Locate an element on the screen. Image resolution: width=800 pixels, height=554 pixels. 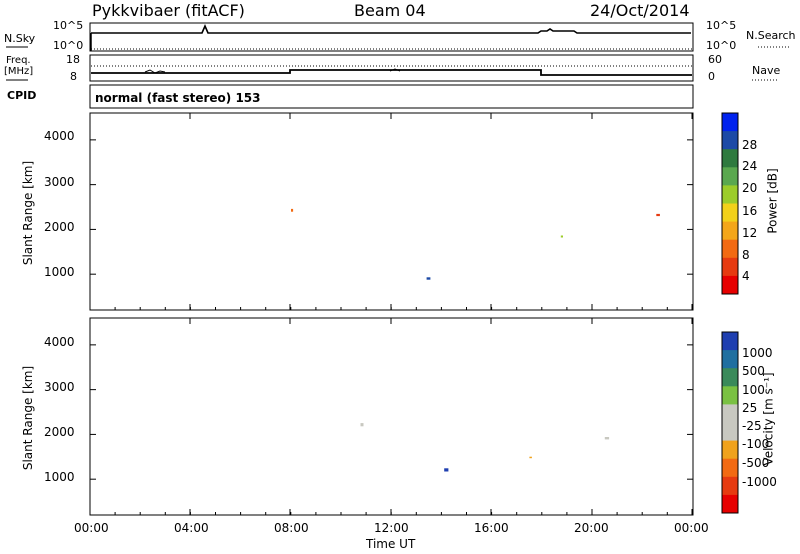
nave-label: Nave is located at coordinates (766, 70).